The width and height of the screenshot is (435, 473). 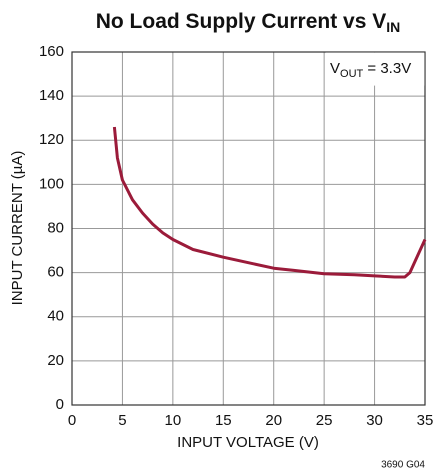 What do you see at coordinates (51, 95) in the screenshot?
I see `y-tick-label: 140` at bounding box center [51, 95].